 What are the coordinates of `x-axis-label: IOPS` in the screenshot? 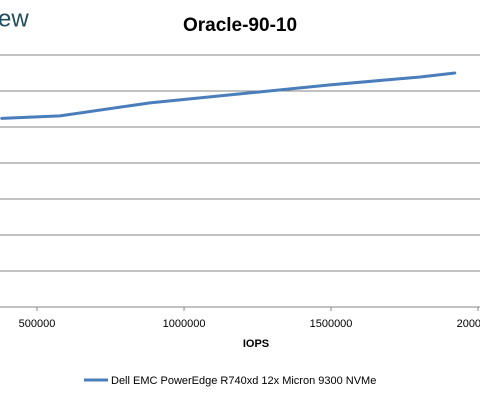 It's located at (256, 344).